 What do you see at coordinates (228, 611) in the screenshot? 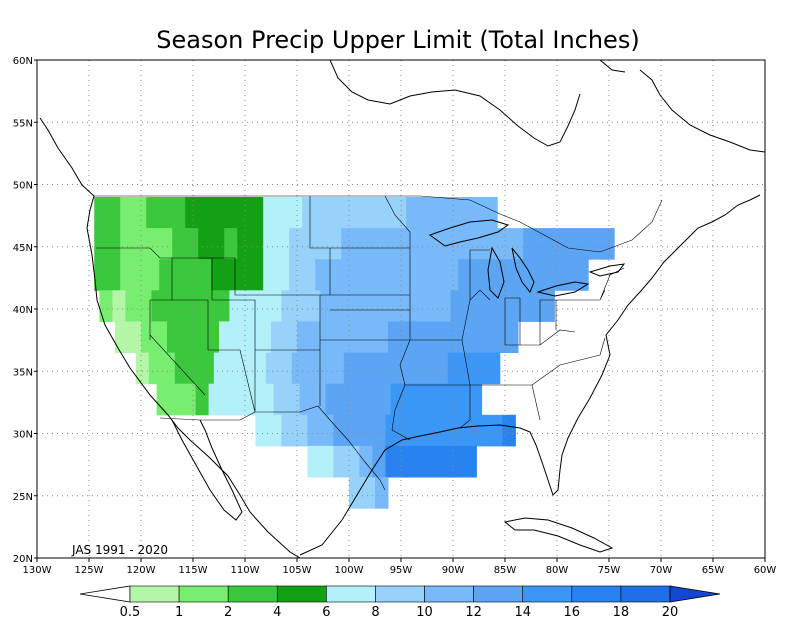
I see `colorbar-label: 2` at bounding box center [228, 611].